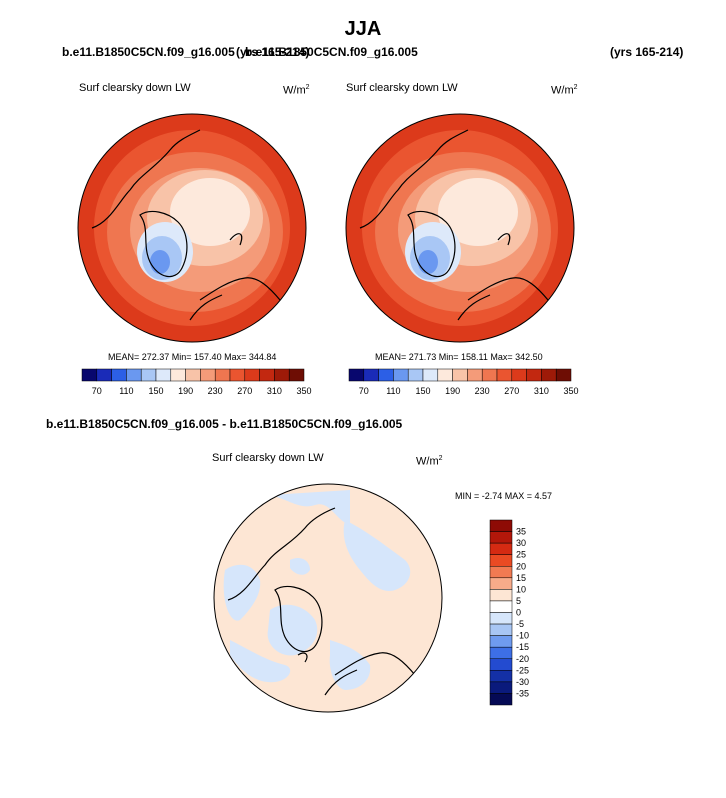 The width and height of the screenshot is (726, 798). Describe the element at coordinates (155, 391) in the screenshot. I see `colorbar-left-tick-label: 150` at that location.